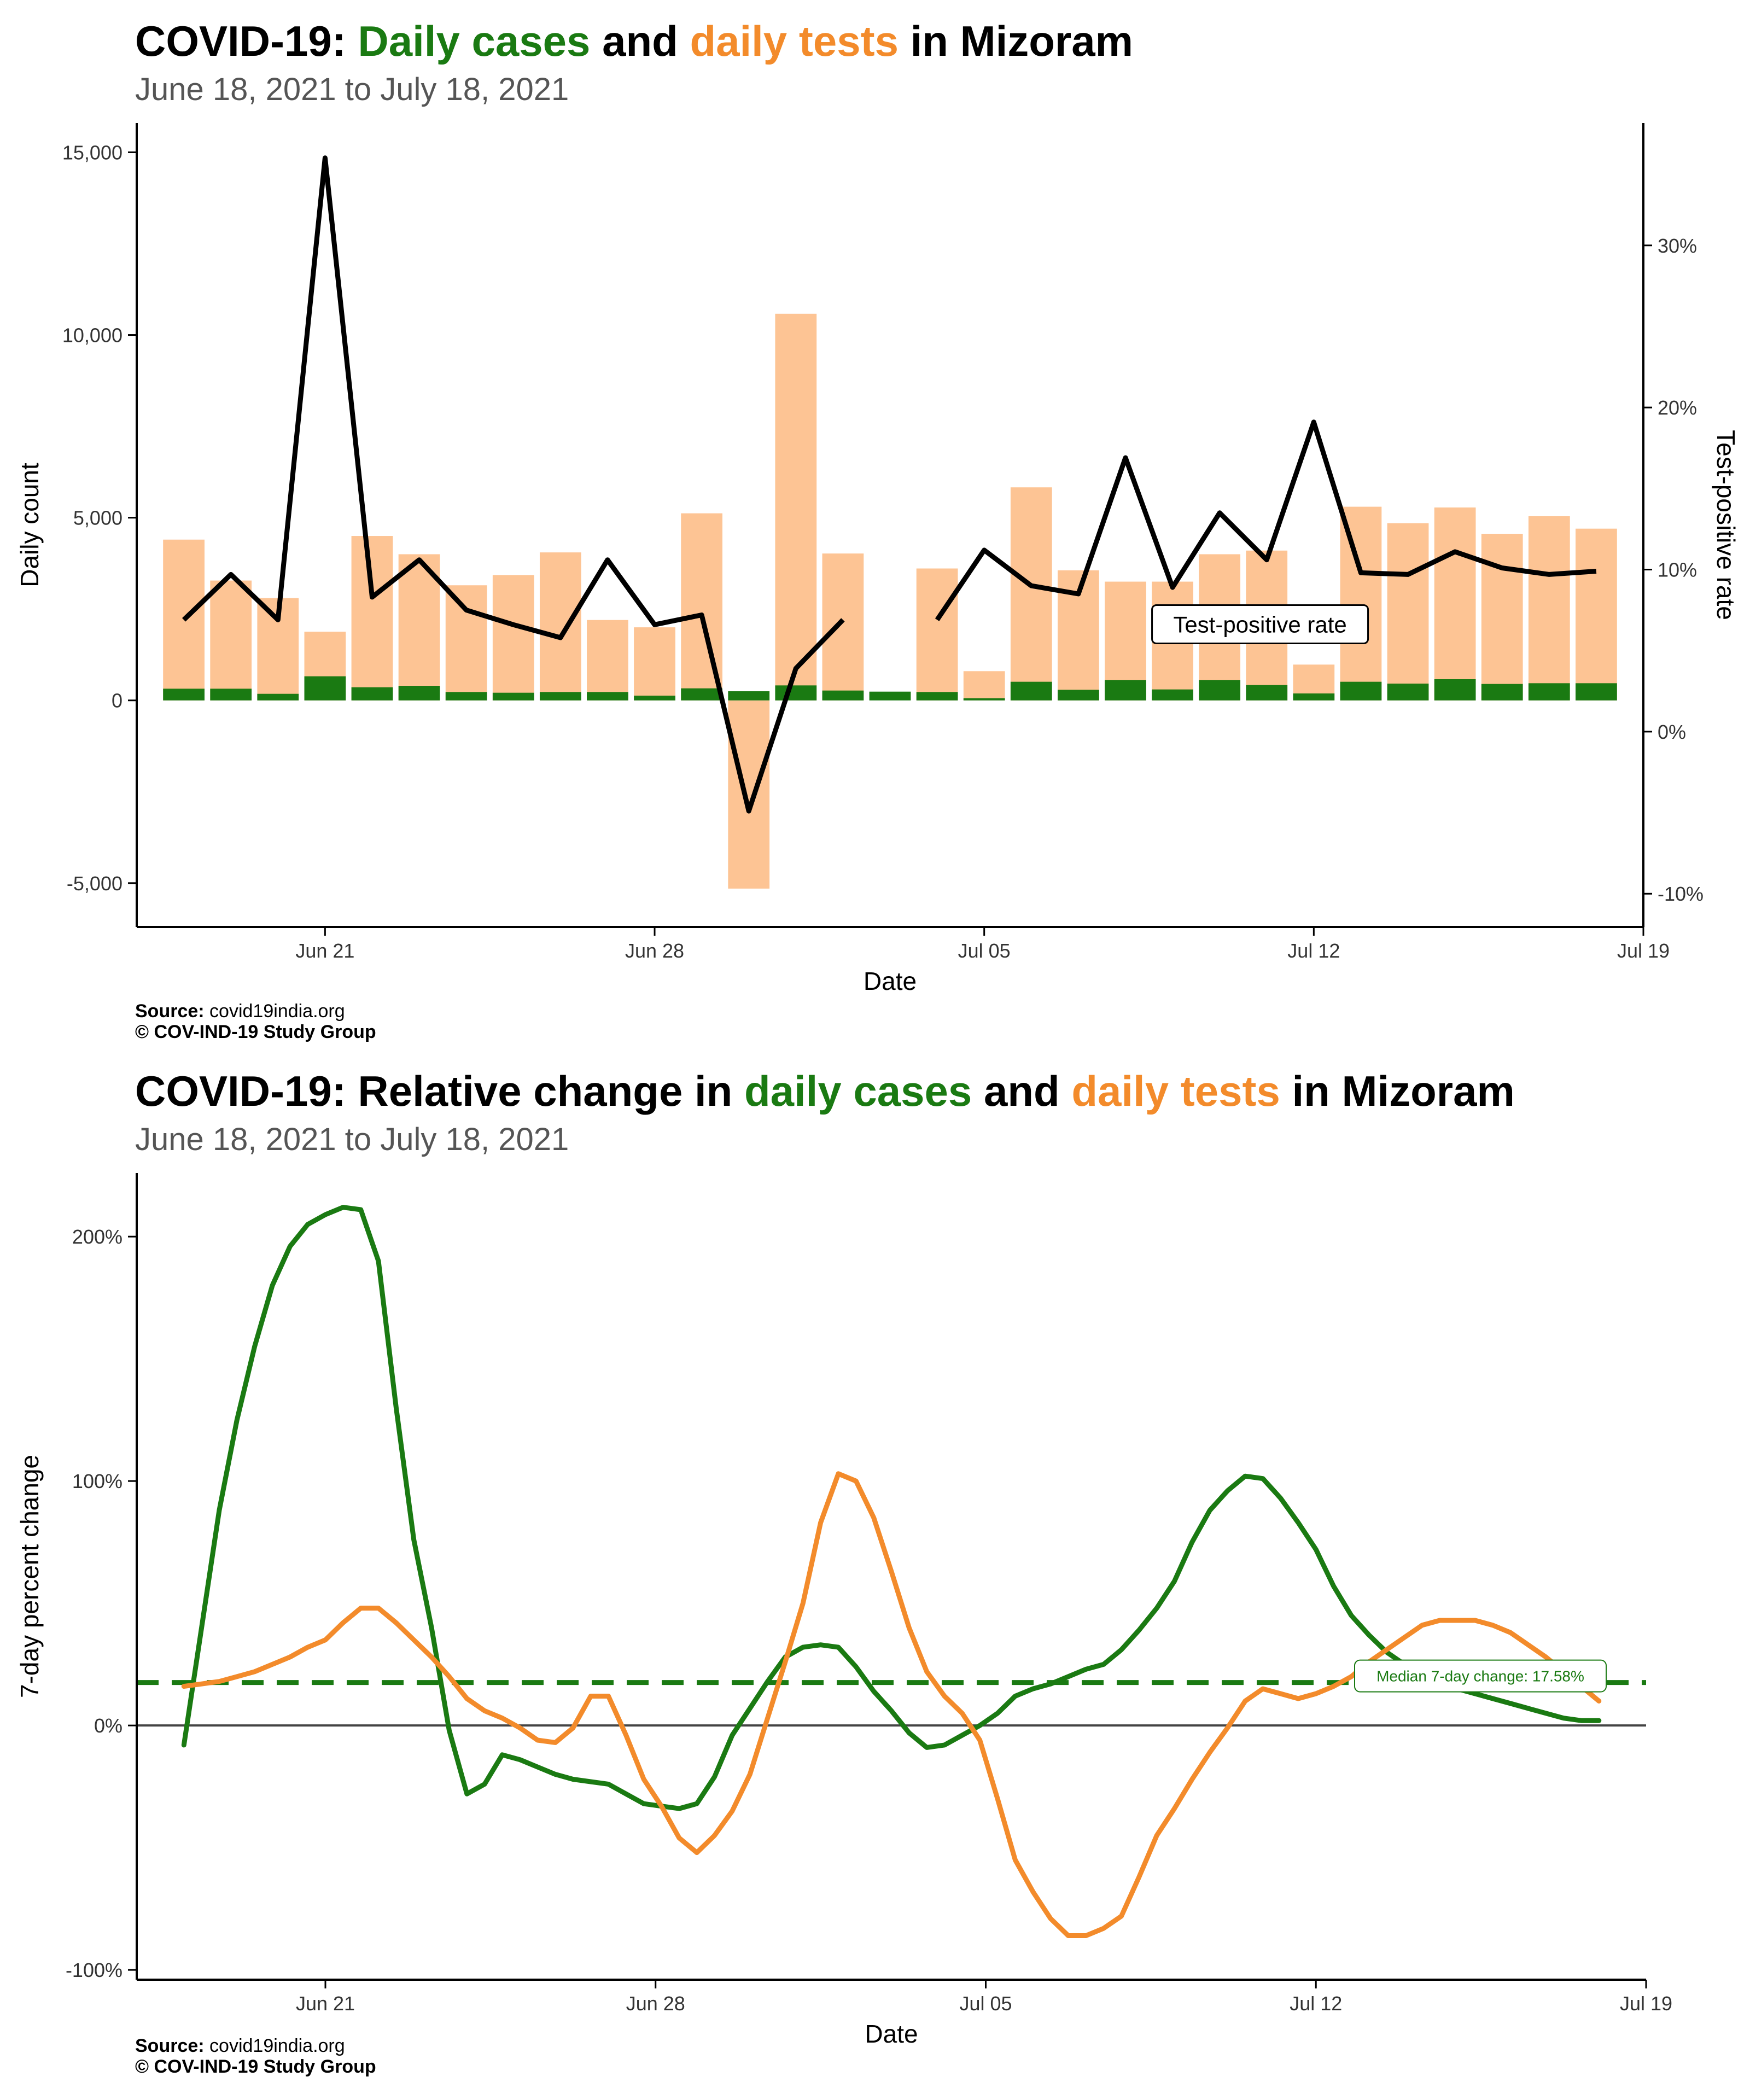  I want to click on y-tick-label: 10,000, so click(92, 335).